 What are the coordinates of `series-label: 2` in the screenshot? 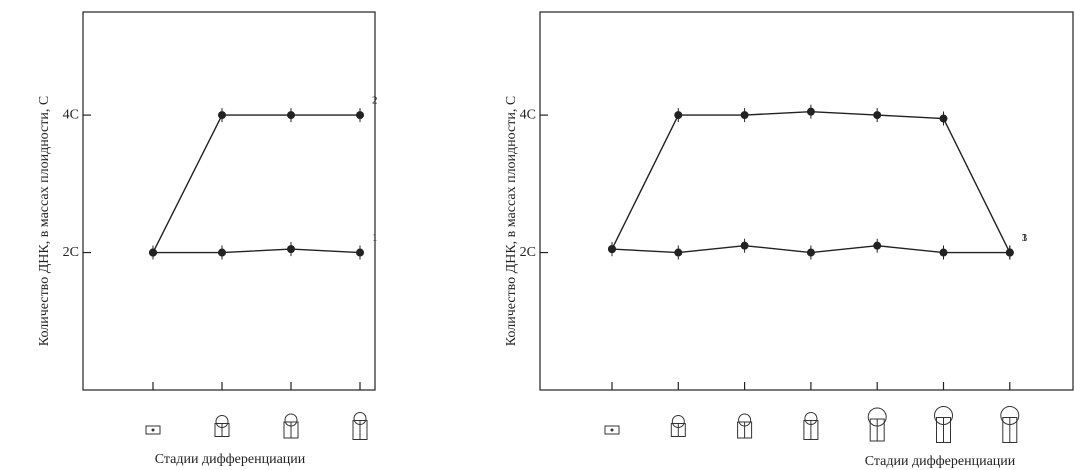 It's located at (375, 101).